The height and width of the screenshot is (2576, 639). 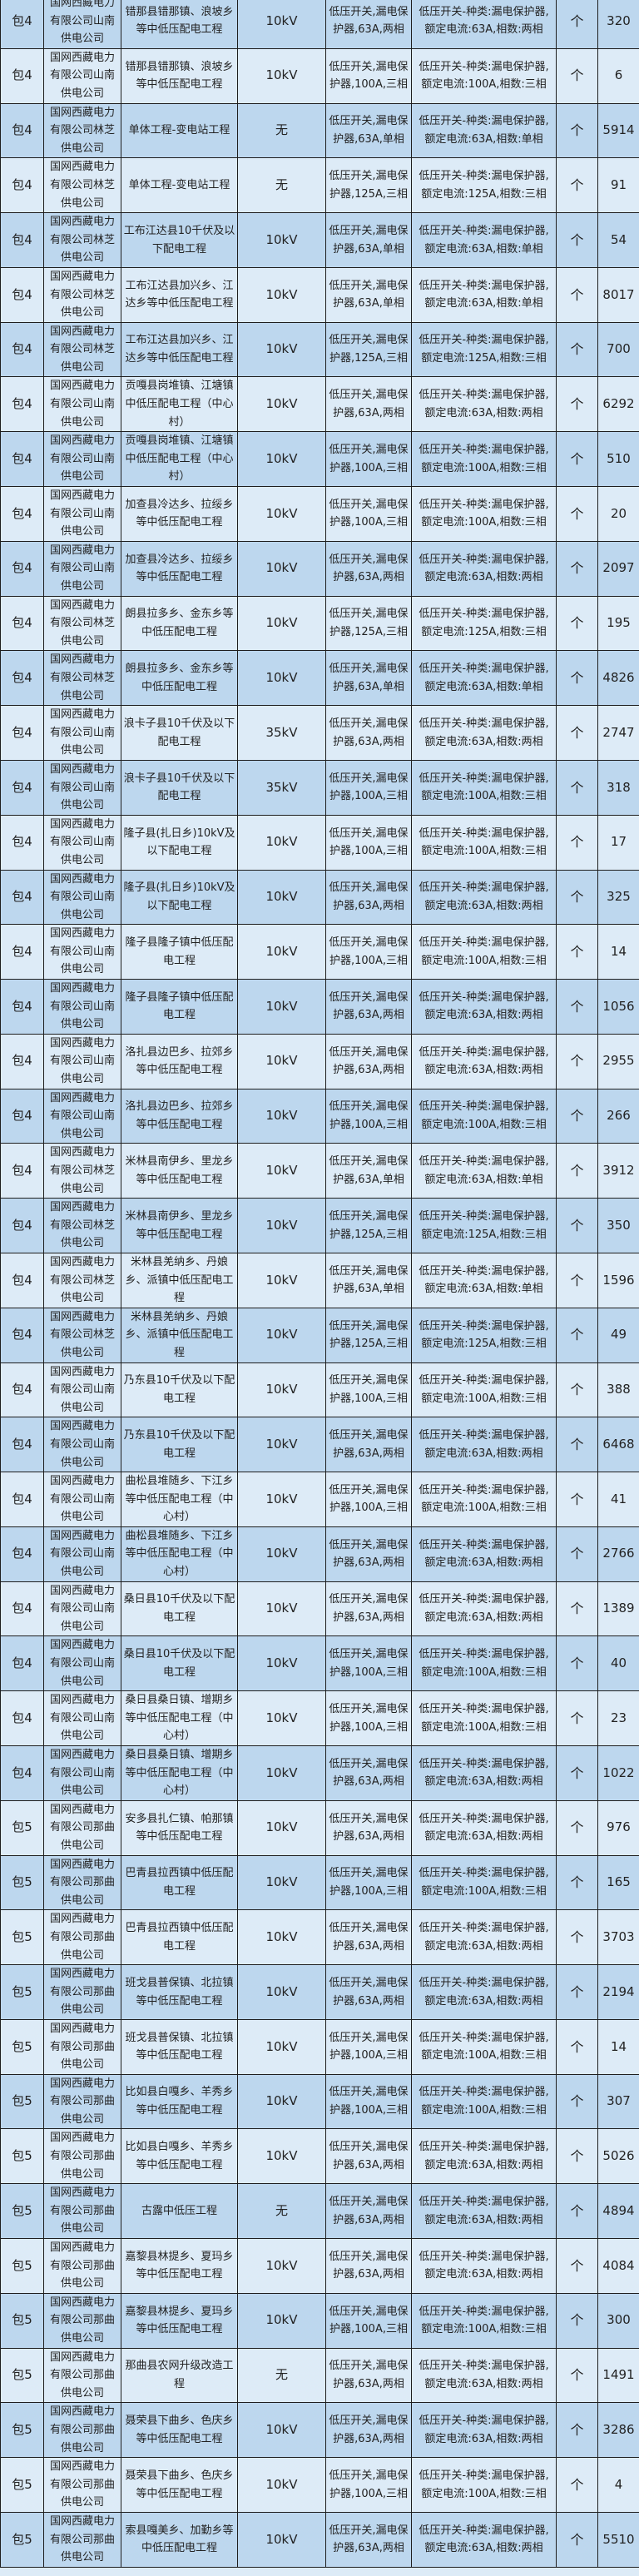 I want to click on quantity-cell: 23, so click(x=618, y=1718).